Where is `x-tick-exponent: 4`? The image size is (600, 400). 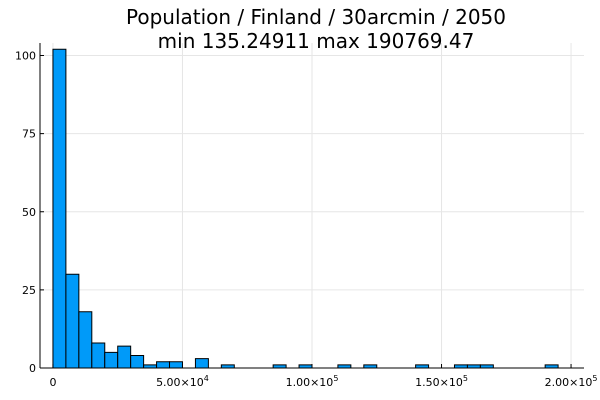
x-tick-exponent: 4 is located at coordinates (206, 378).